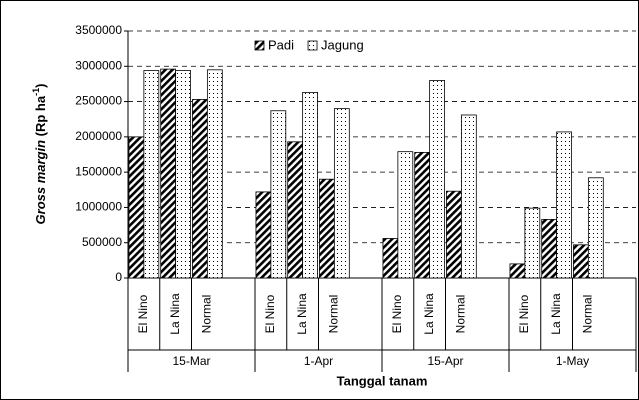  I want to click on y-tick-label: 3500000, so click(98, 30).